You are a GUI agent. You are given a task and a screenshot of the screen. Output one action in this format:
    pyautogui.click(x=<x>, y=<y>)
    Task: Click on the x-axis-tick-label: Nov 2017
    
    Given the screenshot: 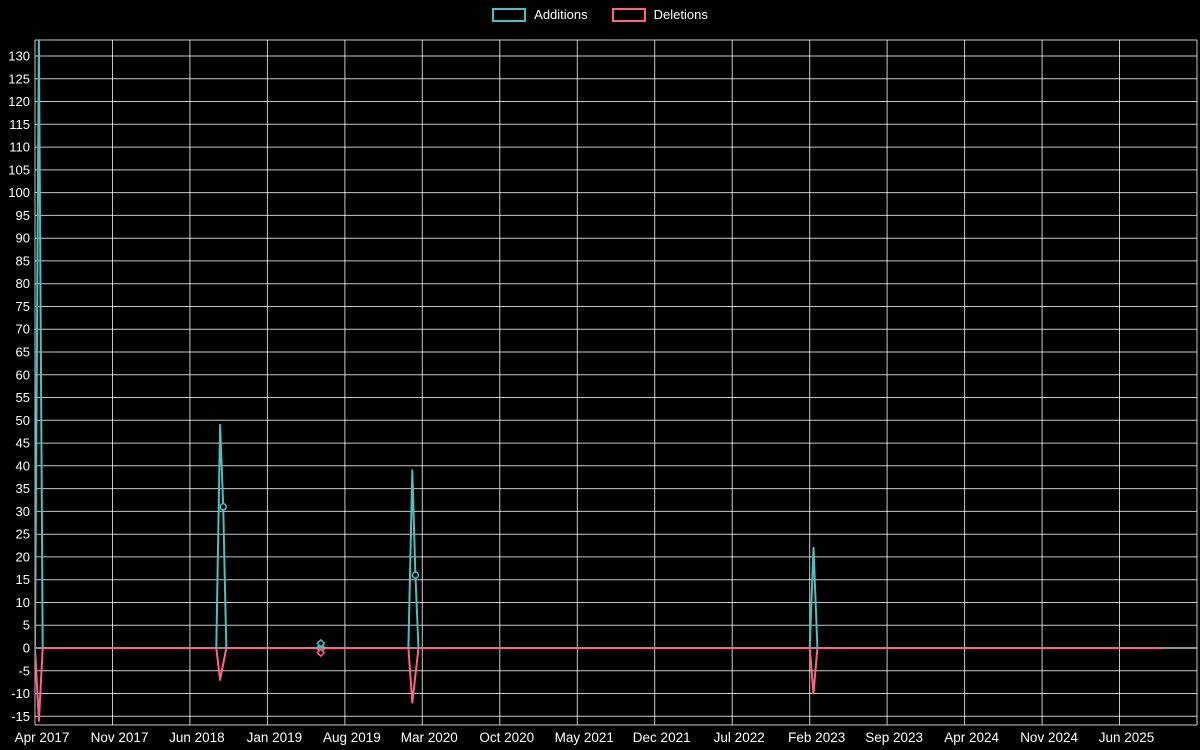 What is the action you would take?
    pyautogui.click(x=120, y=737)
    